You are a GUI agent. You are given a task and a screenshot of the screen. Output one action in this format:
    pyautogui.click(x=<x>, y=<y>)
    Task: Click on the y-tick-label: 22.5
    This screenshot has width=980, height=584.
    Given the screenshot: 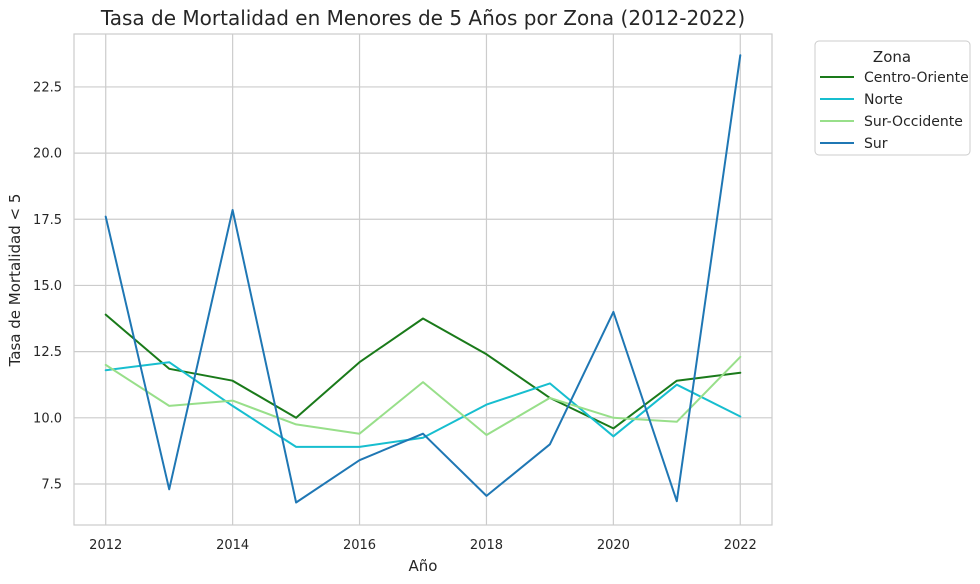 What is the action you would take?
    pyautogui.click(x=47, y=87)
    